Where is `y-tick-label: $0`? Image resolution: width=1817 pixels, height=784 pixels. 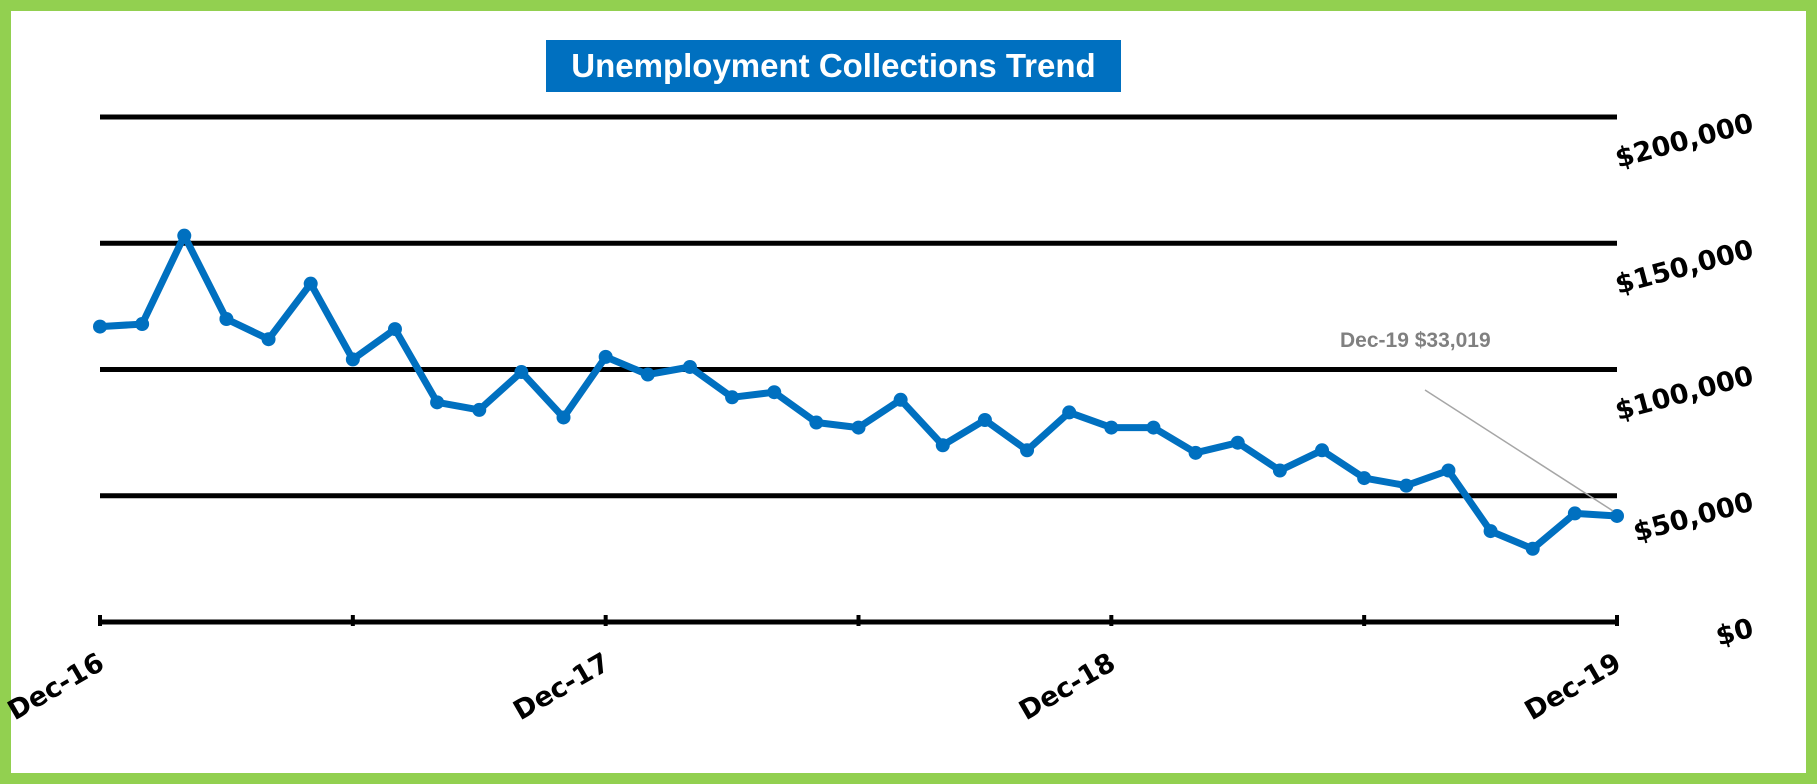 y-tick-label: $0 is located at coordinates (1734, 633).